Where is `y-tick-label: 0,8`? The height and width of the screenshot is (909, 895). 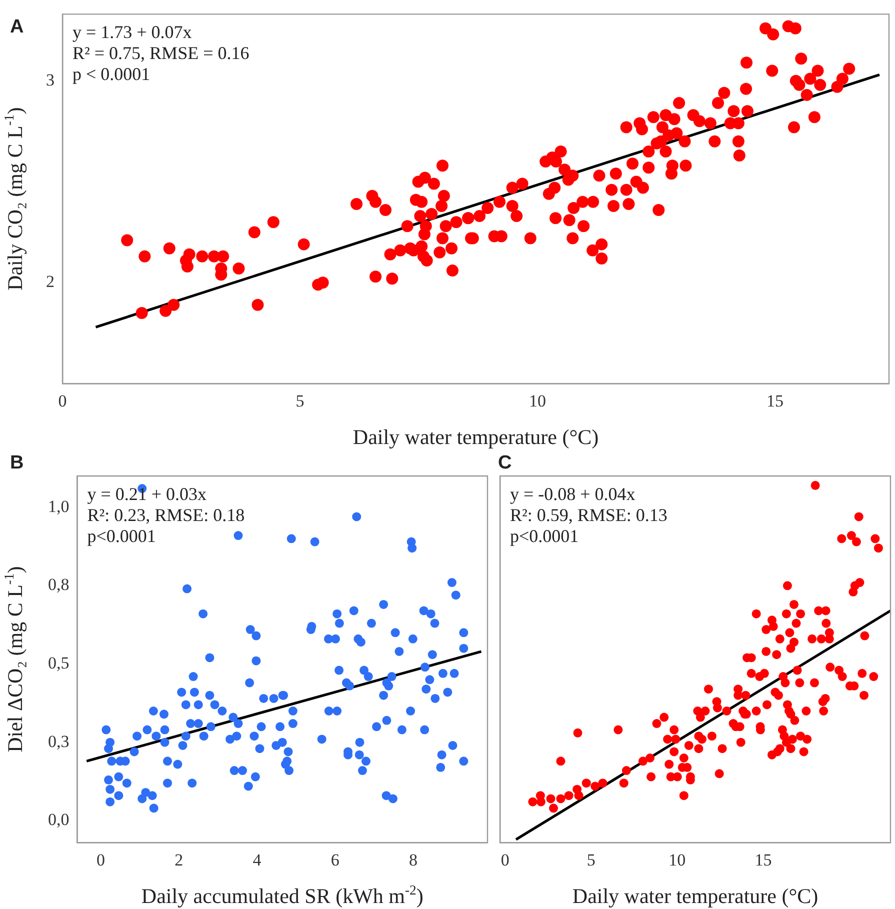
y-tick-label: 0,8 is located at coordinates (59, 584).